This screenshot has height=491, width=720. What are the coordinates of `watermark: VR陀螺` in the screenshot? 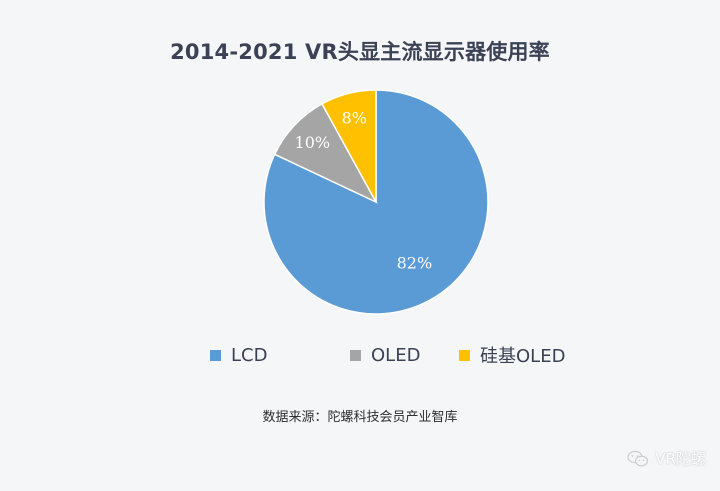 It's located at (666, 458).